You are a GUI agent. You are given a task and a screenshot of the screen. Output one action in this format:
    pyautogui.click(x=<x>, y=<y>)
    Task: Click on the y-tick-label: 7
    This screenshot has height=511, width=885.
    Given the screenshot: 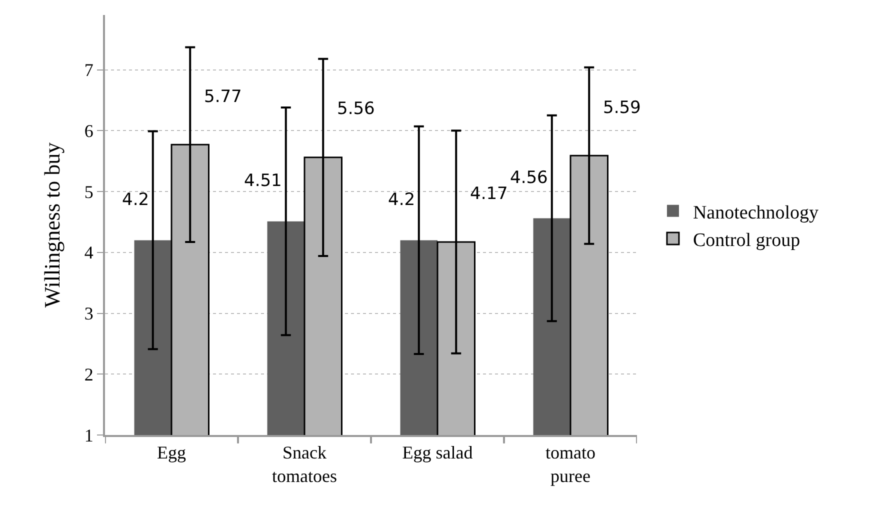 What is the action you would take?
    pyautogui.click(x=89, y=70)
    